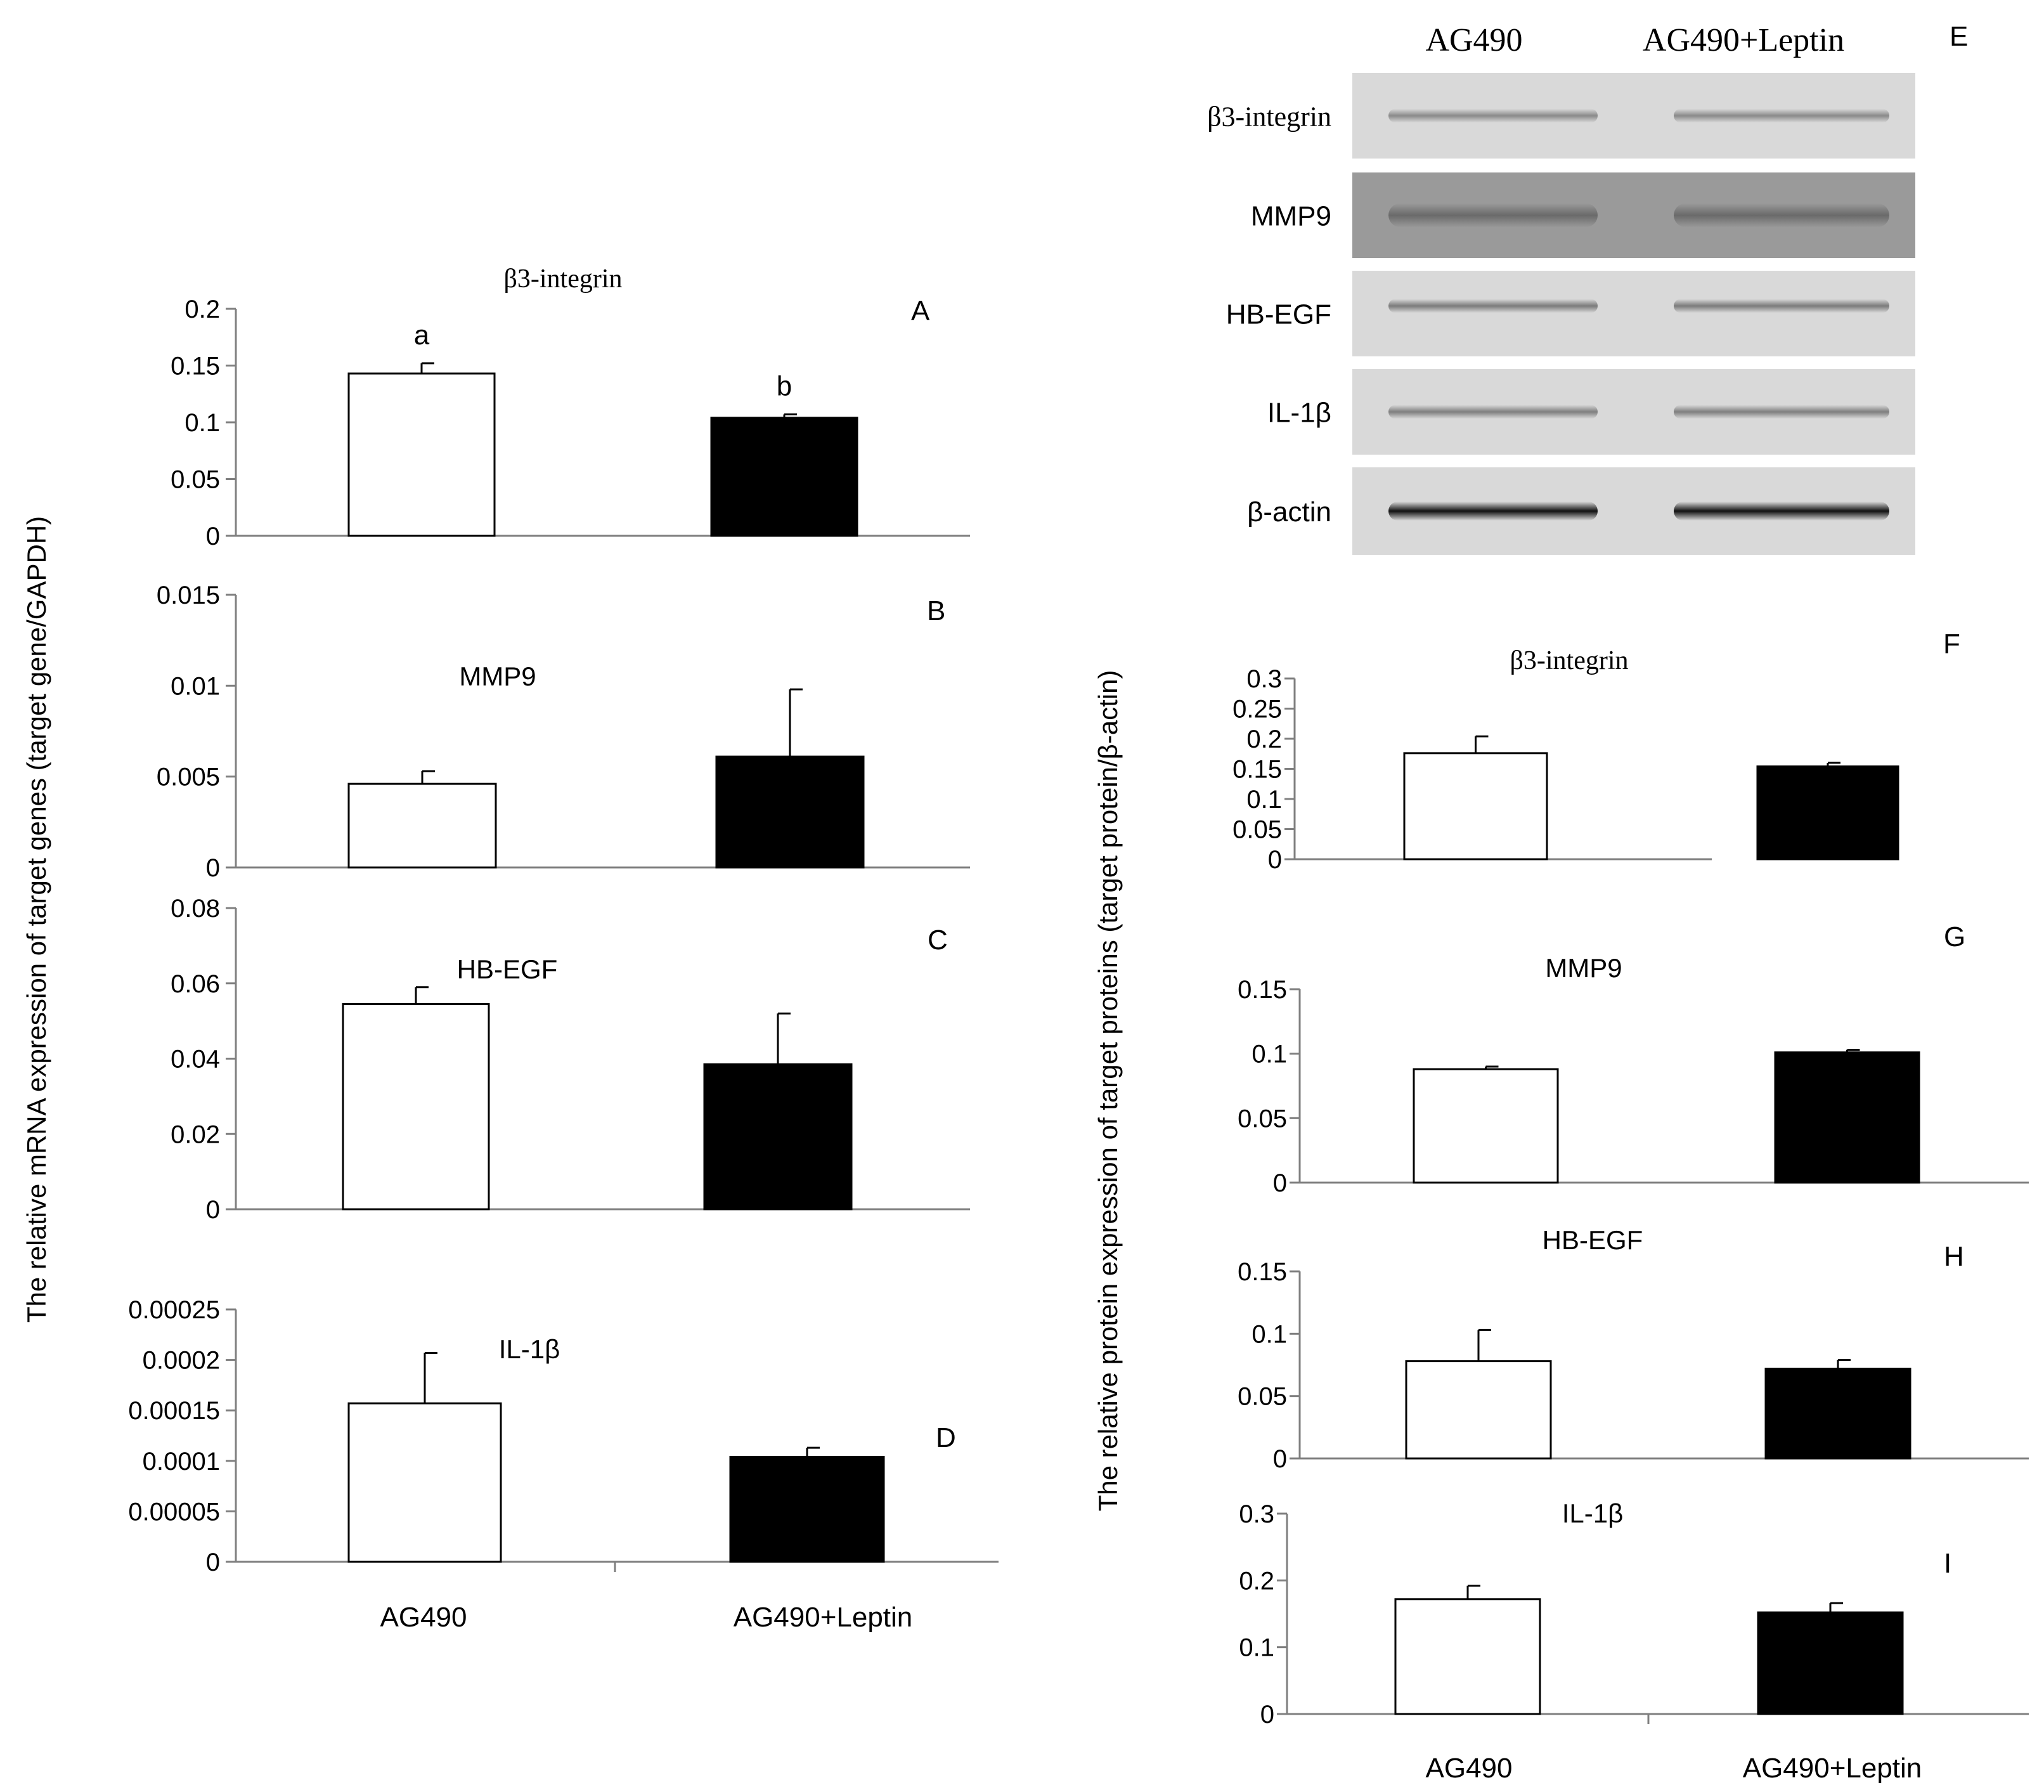  Describe the element at coordinates (1267, 1715) in the screenshot. I see `y-tick-label-I-0: 0` at that location.